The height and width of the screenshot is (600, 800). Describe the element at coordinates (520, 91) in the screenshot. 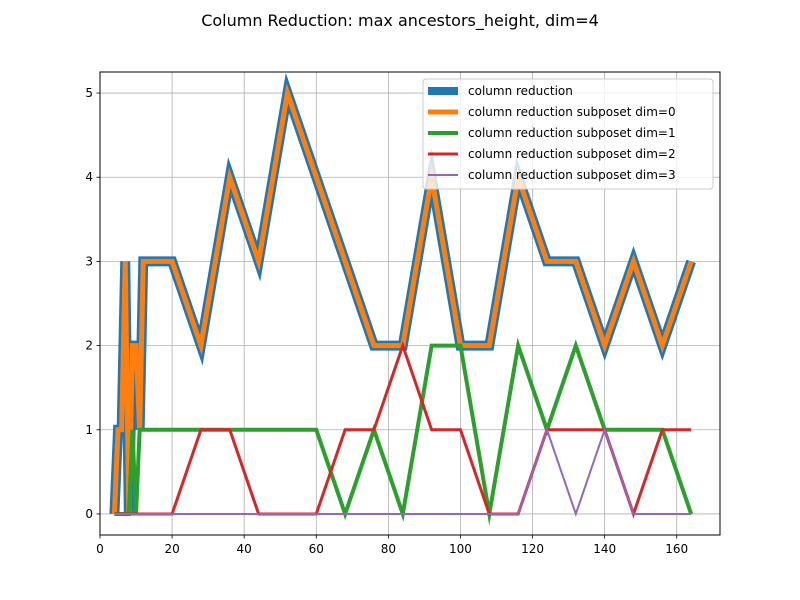

I see `legend-label: column reduction` at that location.